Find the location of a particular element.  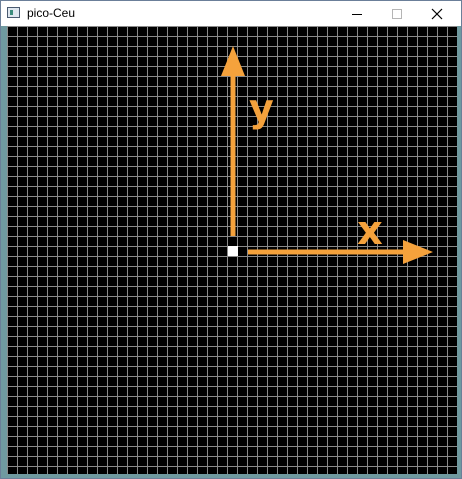

window-frame-right is located at coordinates (459, 252).